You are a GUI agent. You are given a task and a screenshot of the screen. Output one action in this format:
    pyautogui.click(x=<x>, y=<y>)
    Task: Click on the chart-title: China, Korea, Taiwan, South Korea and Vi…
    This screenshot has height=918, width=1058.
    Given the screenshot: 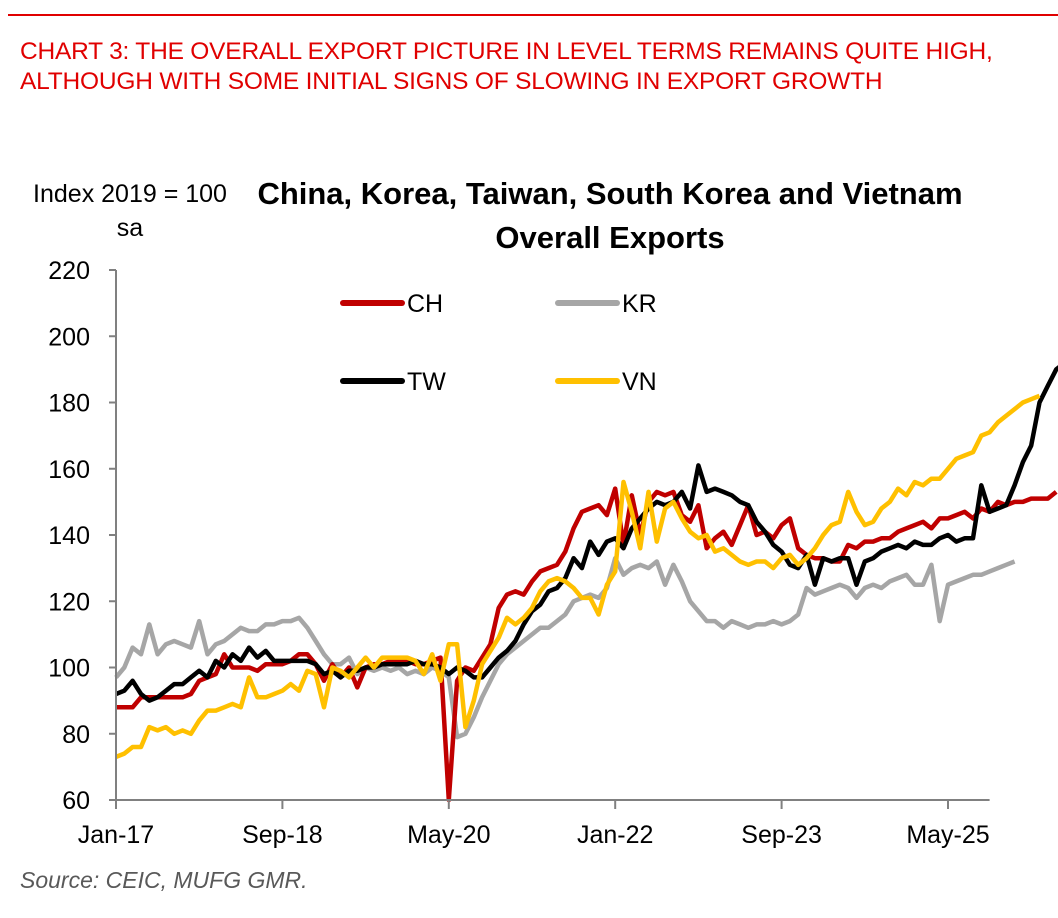 What is the action you would take?
    pyautogui.click(x=610, y=215)
    